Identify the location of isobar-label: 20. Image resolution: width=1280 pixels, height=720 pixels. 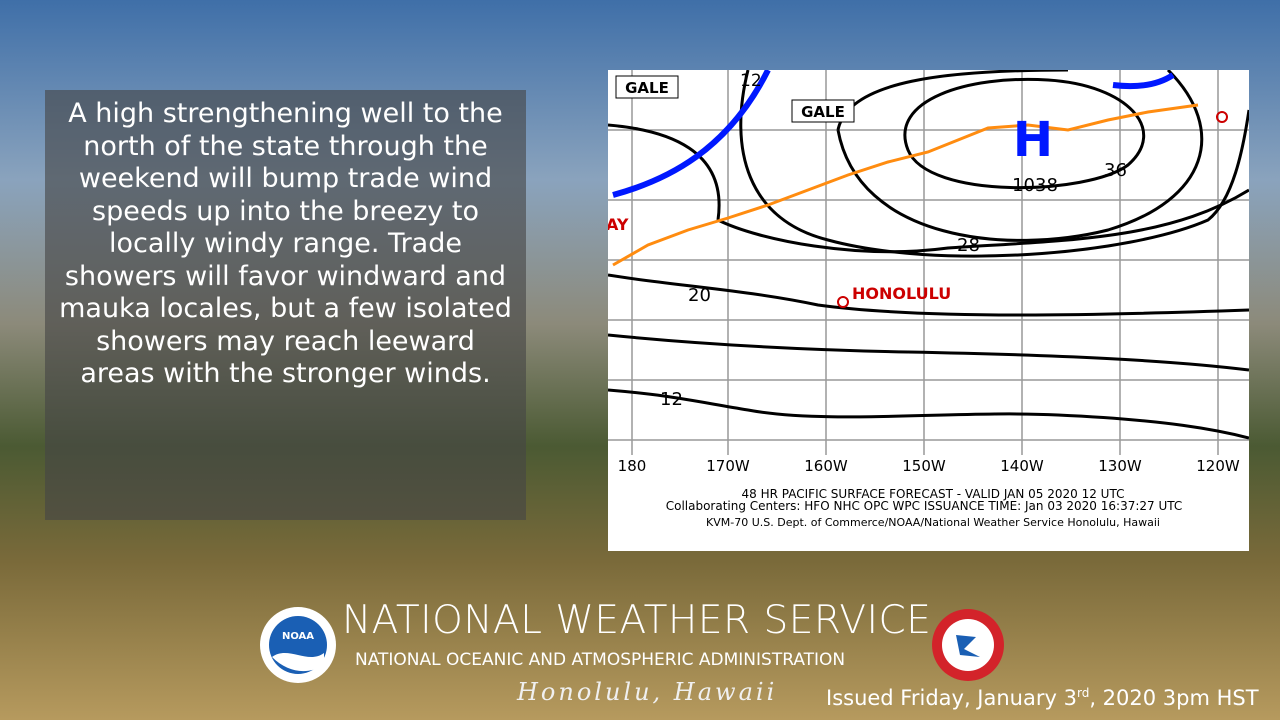
(699, 295).